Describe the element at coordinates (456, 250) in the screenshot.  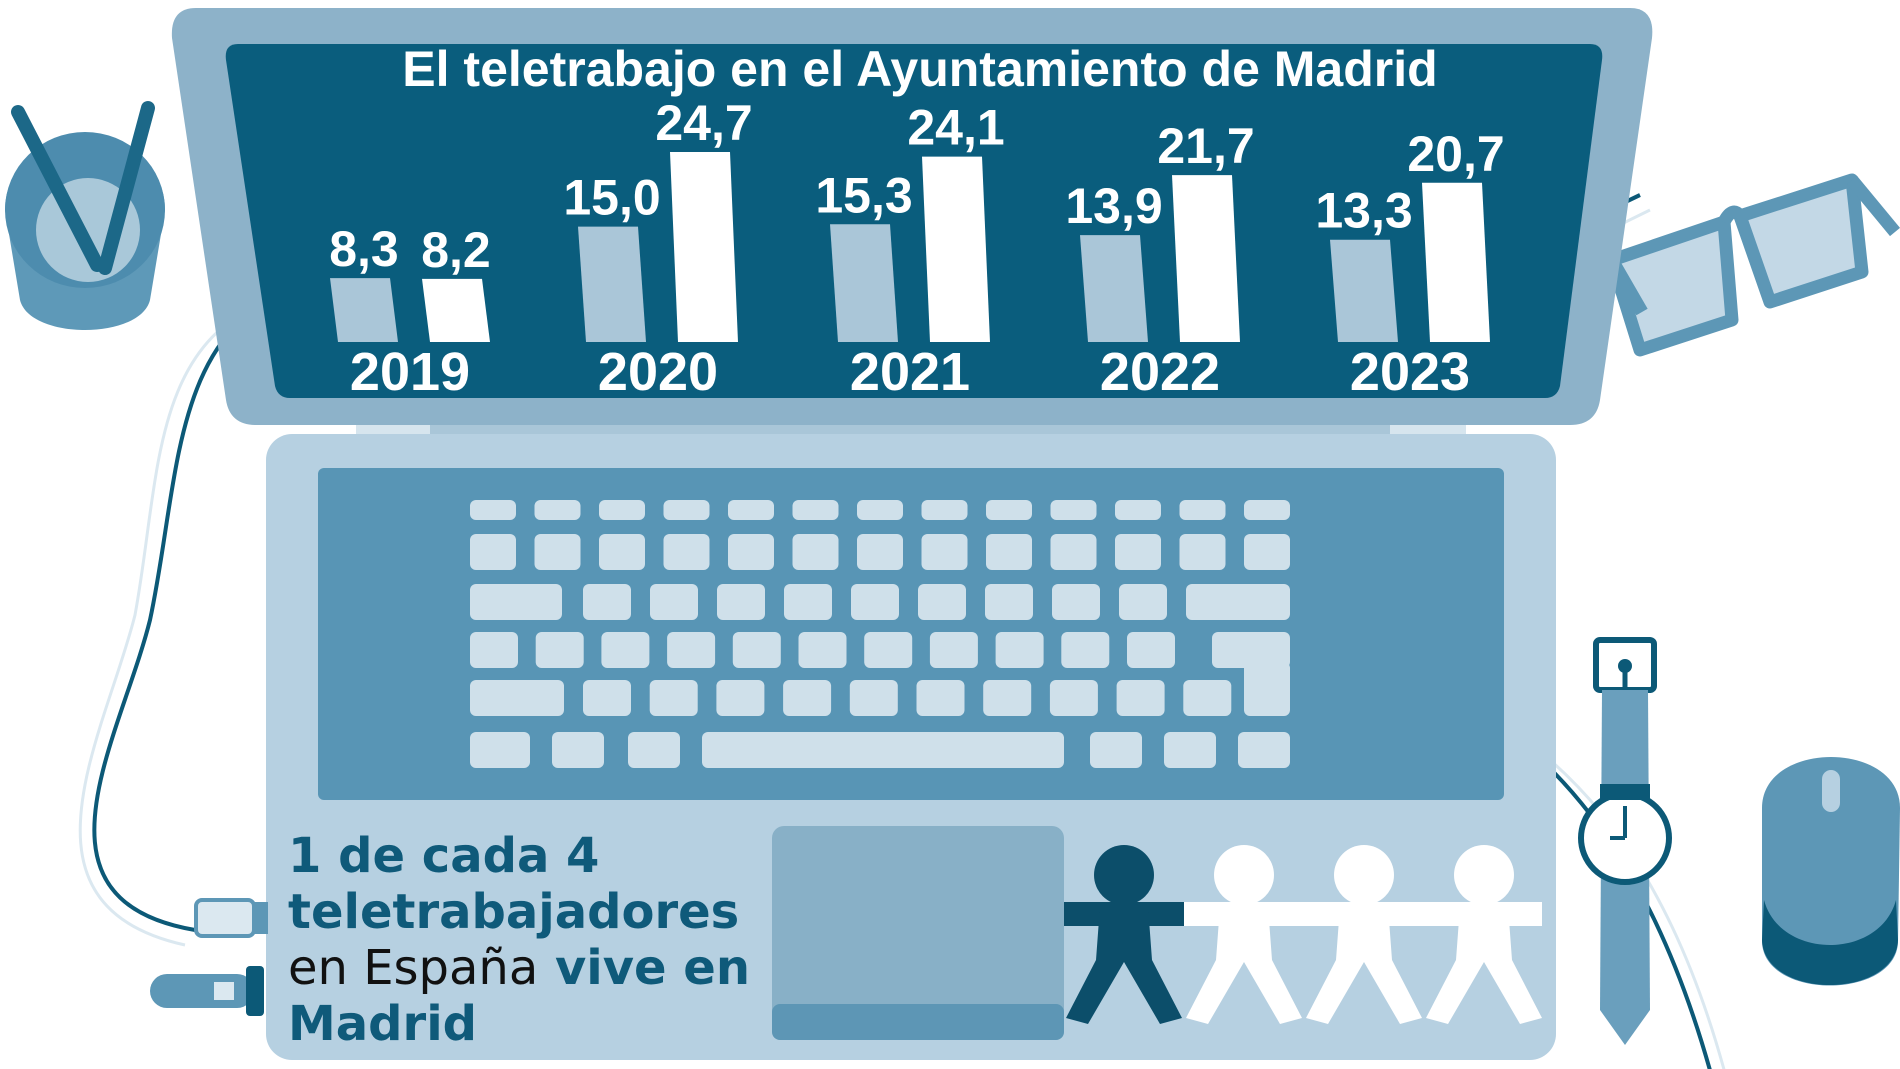
I see `data-label-2019-serie-2: 8,2` at that location.